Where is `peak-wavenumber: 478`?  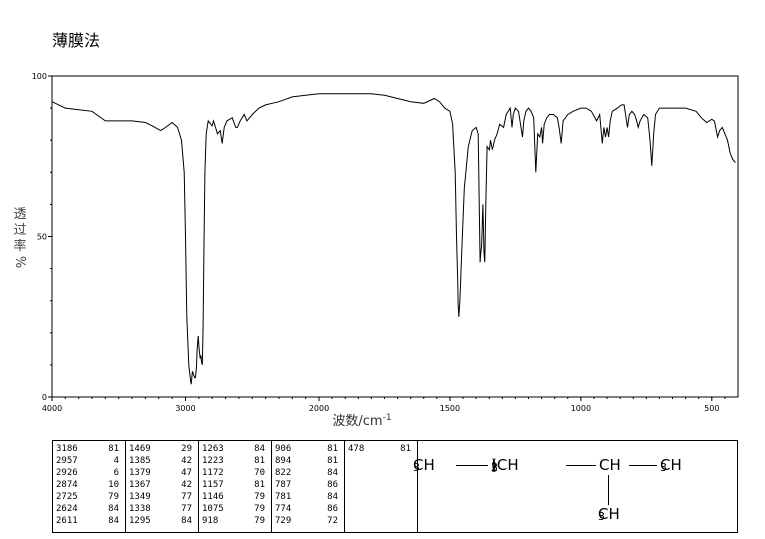 peak-wavenumber: 478 is located at coordinates (356, 449).